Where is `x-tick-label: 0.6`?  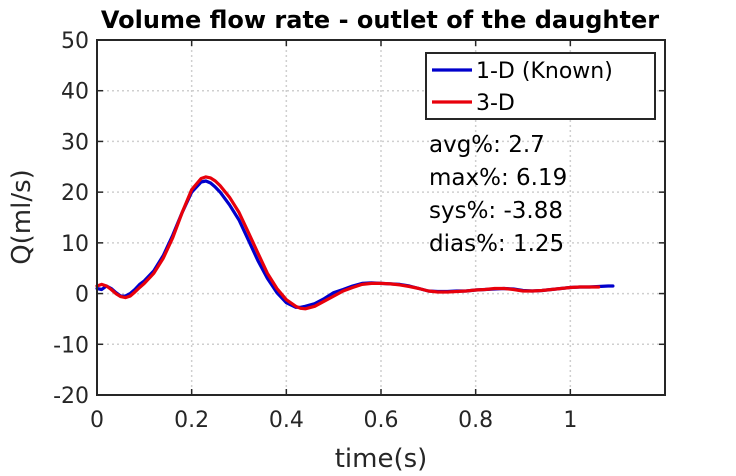
x-tick-label: 0.6 is located at coordinates (381, 420).